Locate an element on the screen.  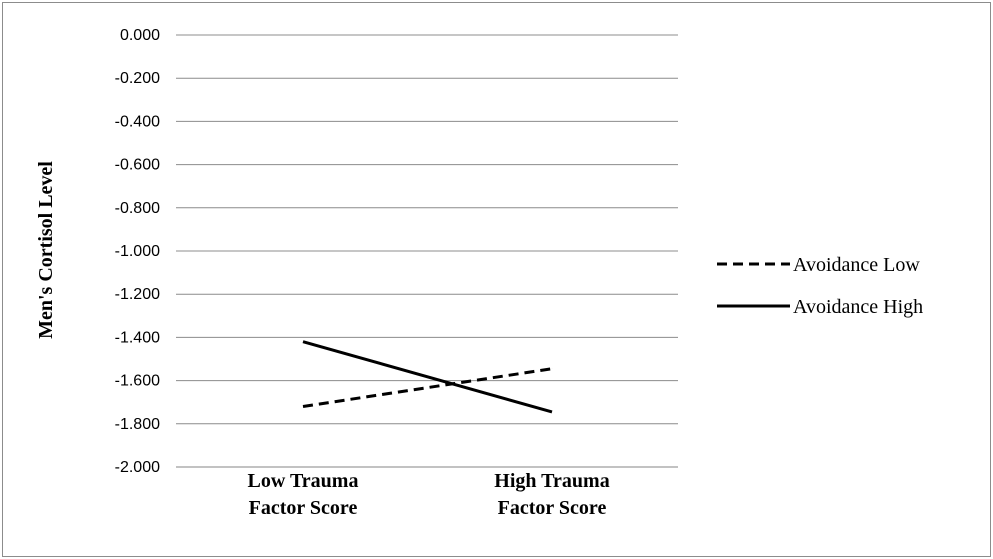
y-tick-label: -0.600 is located at coordinates (137, 165).